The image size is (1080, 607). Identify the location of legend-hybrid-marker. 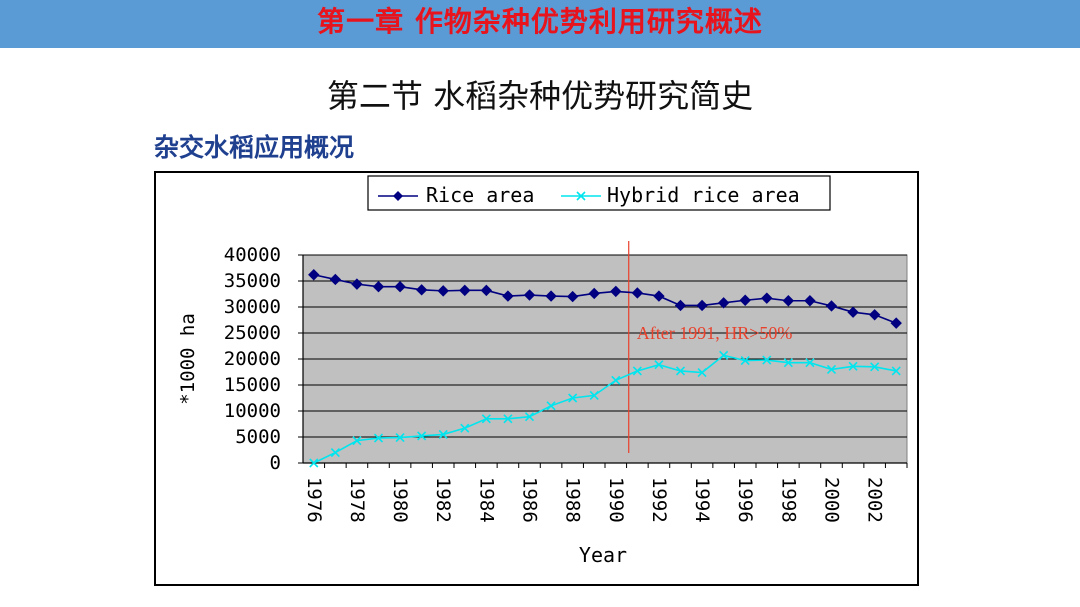
(581, 196).